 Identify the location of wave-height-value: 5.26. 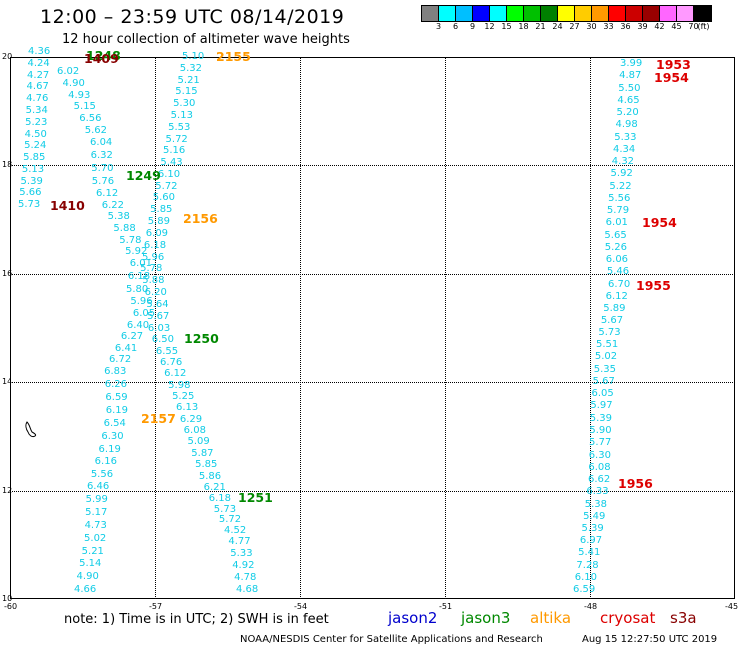
(615, 247).